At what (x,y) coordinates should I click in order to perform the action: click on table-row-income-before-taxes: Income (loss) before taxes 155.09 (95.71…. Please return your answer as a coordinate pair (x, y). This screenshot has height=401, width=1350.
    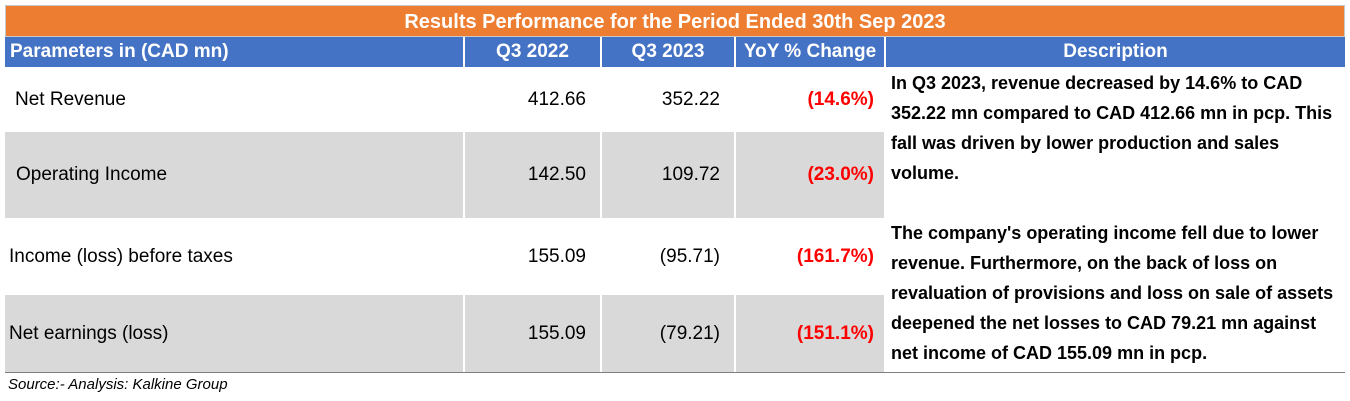
    Looking at the image, I should click on (445, 256).